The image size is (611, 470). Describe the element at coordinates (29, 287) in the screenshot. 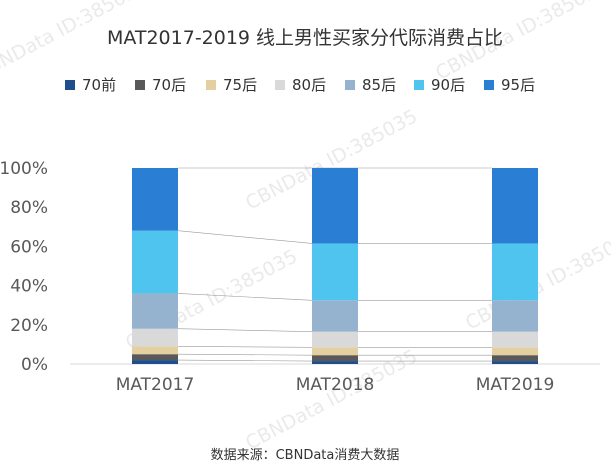

I see `y-tick-label: 40%` at that location.